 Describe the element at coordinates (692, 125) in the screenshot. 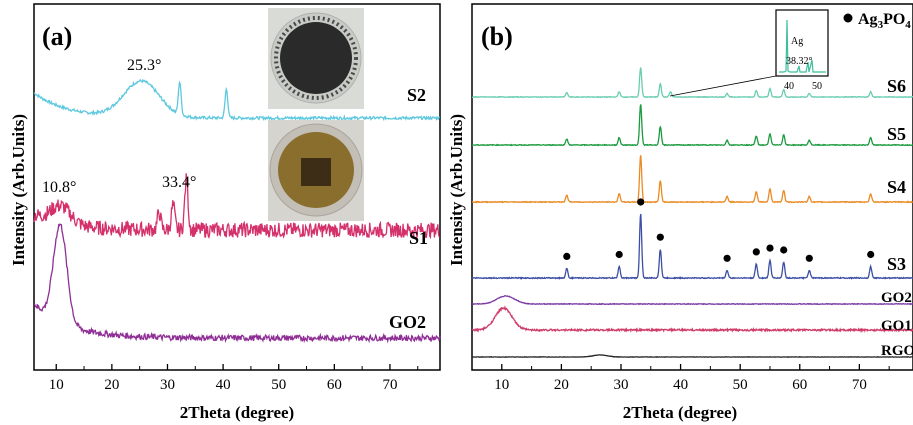

I see `series-b-s5` at that location.